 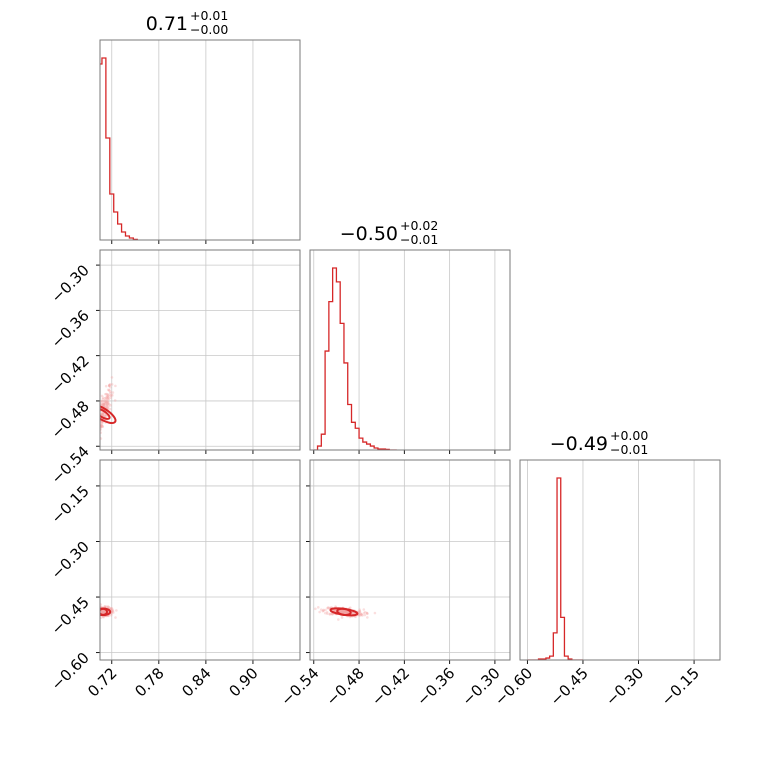 What do you see at coordinates (70, 464) in the screenshot?
I see `ytick-label: −0.54` at bounding box center [70, 464].